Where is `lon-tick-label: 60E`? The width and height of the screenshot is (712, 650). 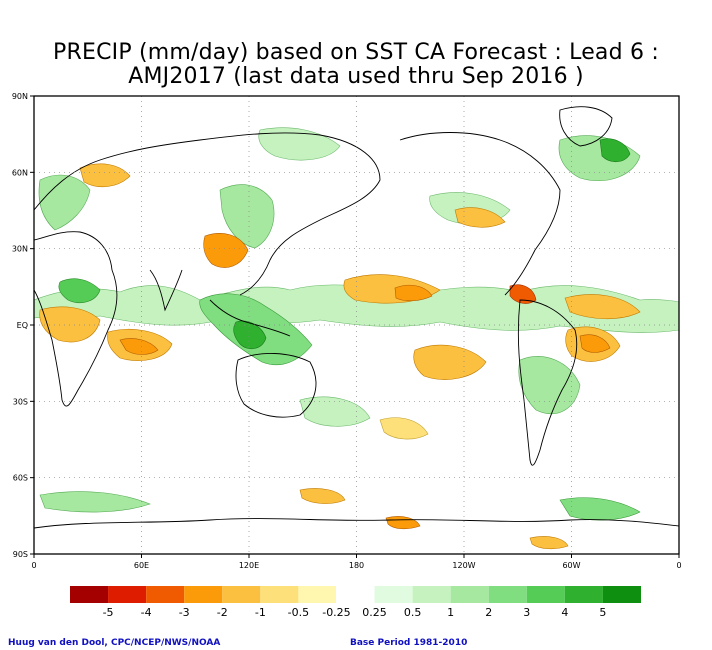
lon-tick-label: 60E is located at coordinates (141, 565).